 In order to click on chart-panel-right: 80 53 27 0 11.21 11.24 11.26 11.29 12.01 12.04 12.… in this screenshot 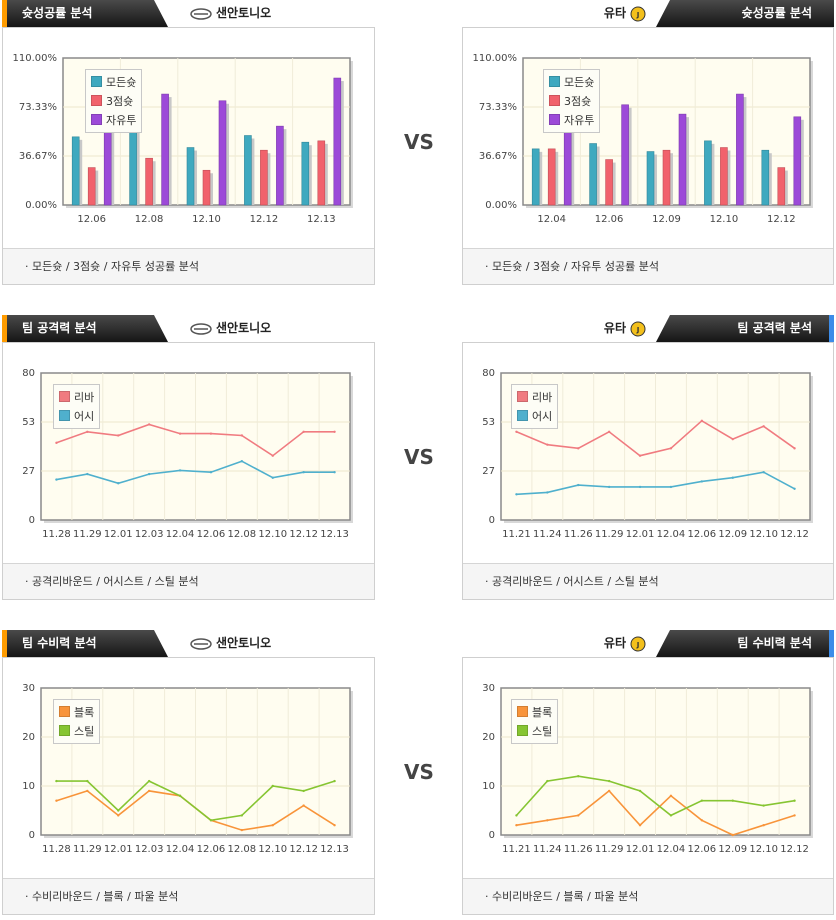, I will do `click(648, 471)`.